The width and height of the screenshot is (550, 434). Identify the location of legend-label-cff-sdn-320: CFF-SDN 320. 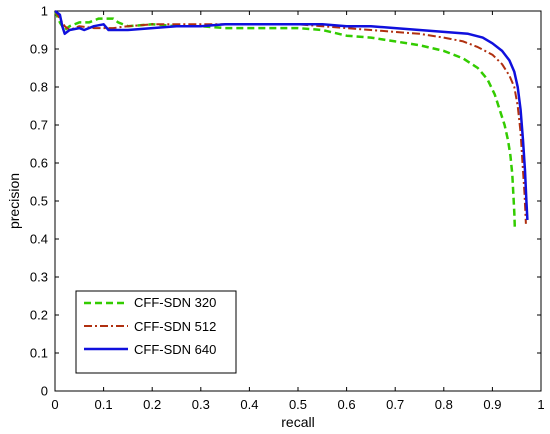
(175, 302).